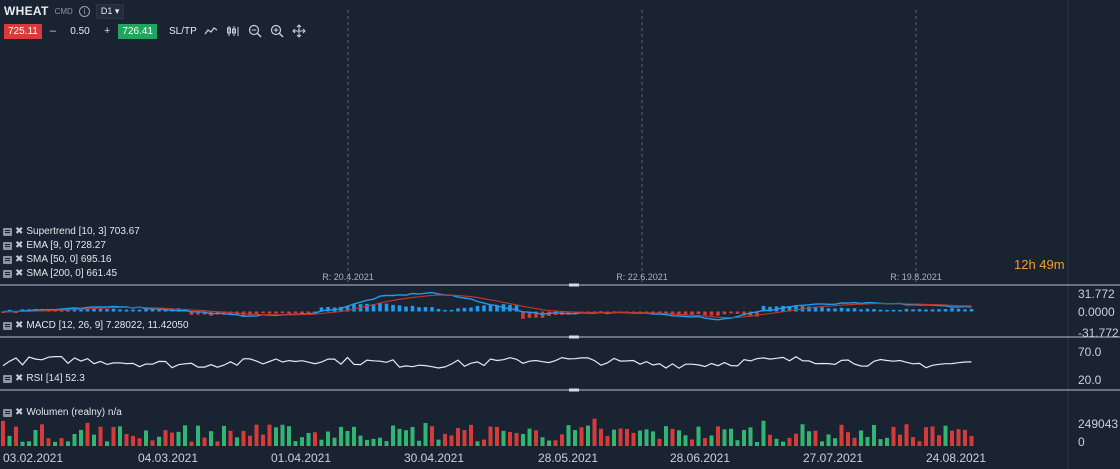 This screenshot has width=1120, height=469. I want to click on buy-button: 726.41, so click(137, 31).